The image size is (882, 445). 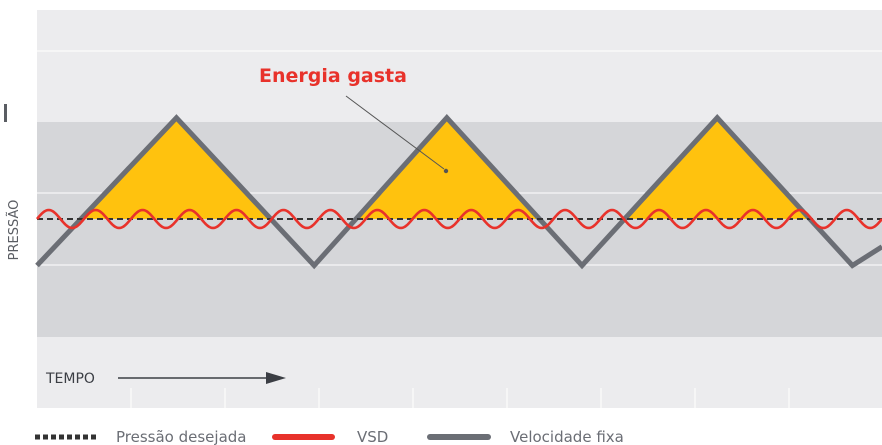 I want to click on legend: Pressão desejada VSD Velocidade fixa, so click(x=329, y=436).